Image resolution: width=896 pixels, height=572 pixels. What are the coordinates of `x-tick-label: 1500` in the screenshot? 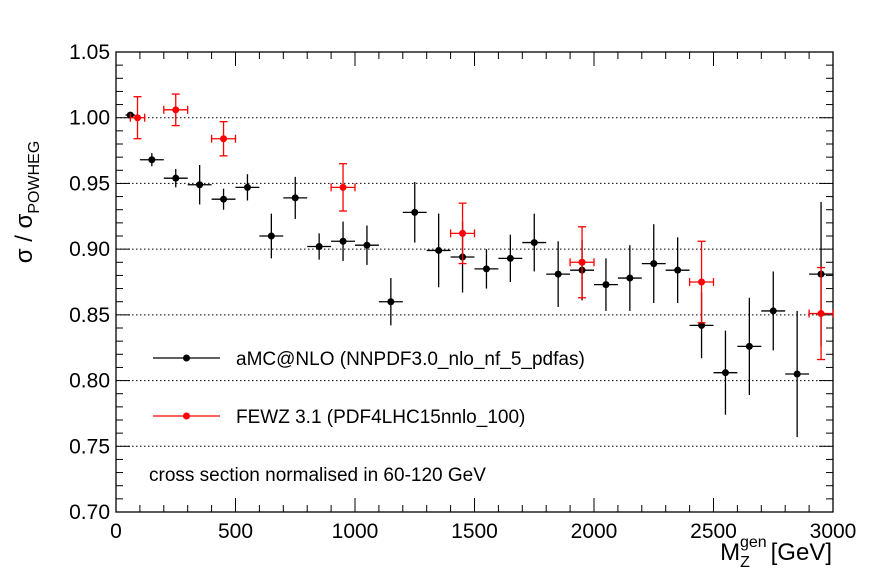 It's located at (474, 531).